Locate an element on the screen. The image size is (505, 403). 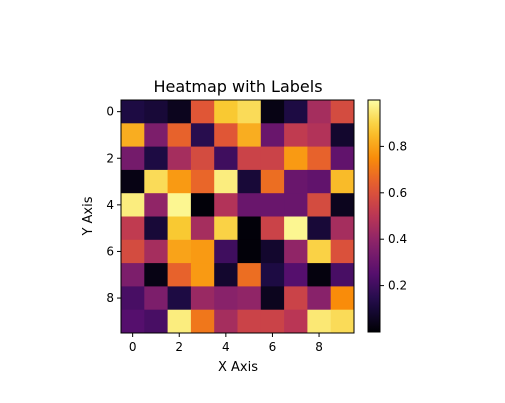
x-tick-label: 2 is located at coordinates (179, 347).